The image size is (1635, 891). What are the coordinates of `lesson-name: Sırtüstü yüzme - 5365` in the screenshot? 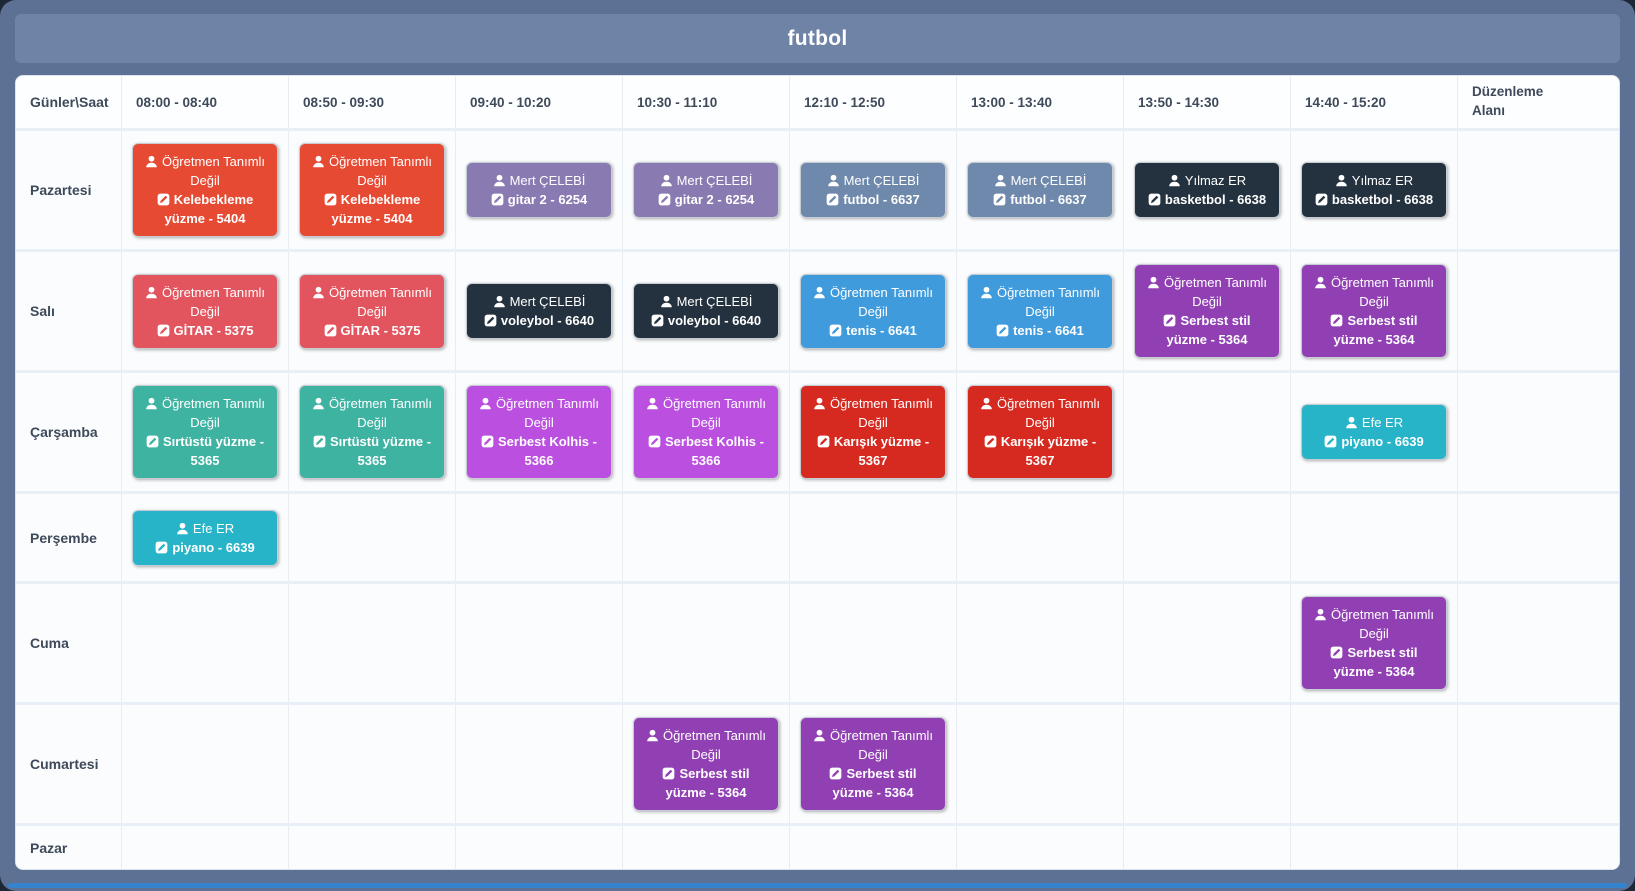 It's located at (380, 451).